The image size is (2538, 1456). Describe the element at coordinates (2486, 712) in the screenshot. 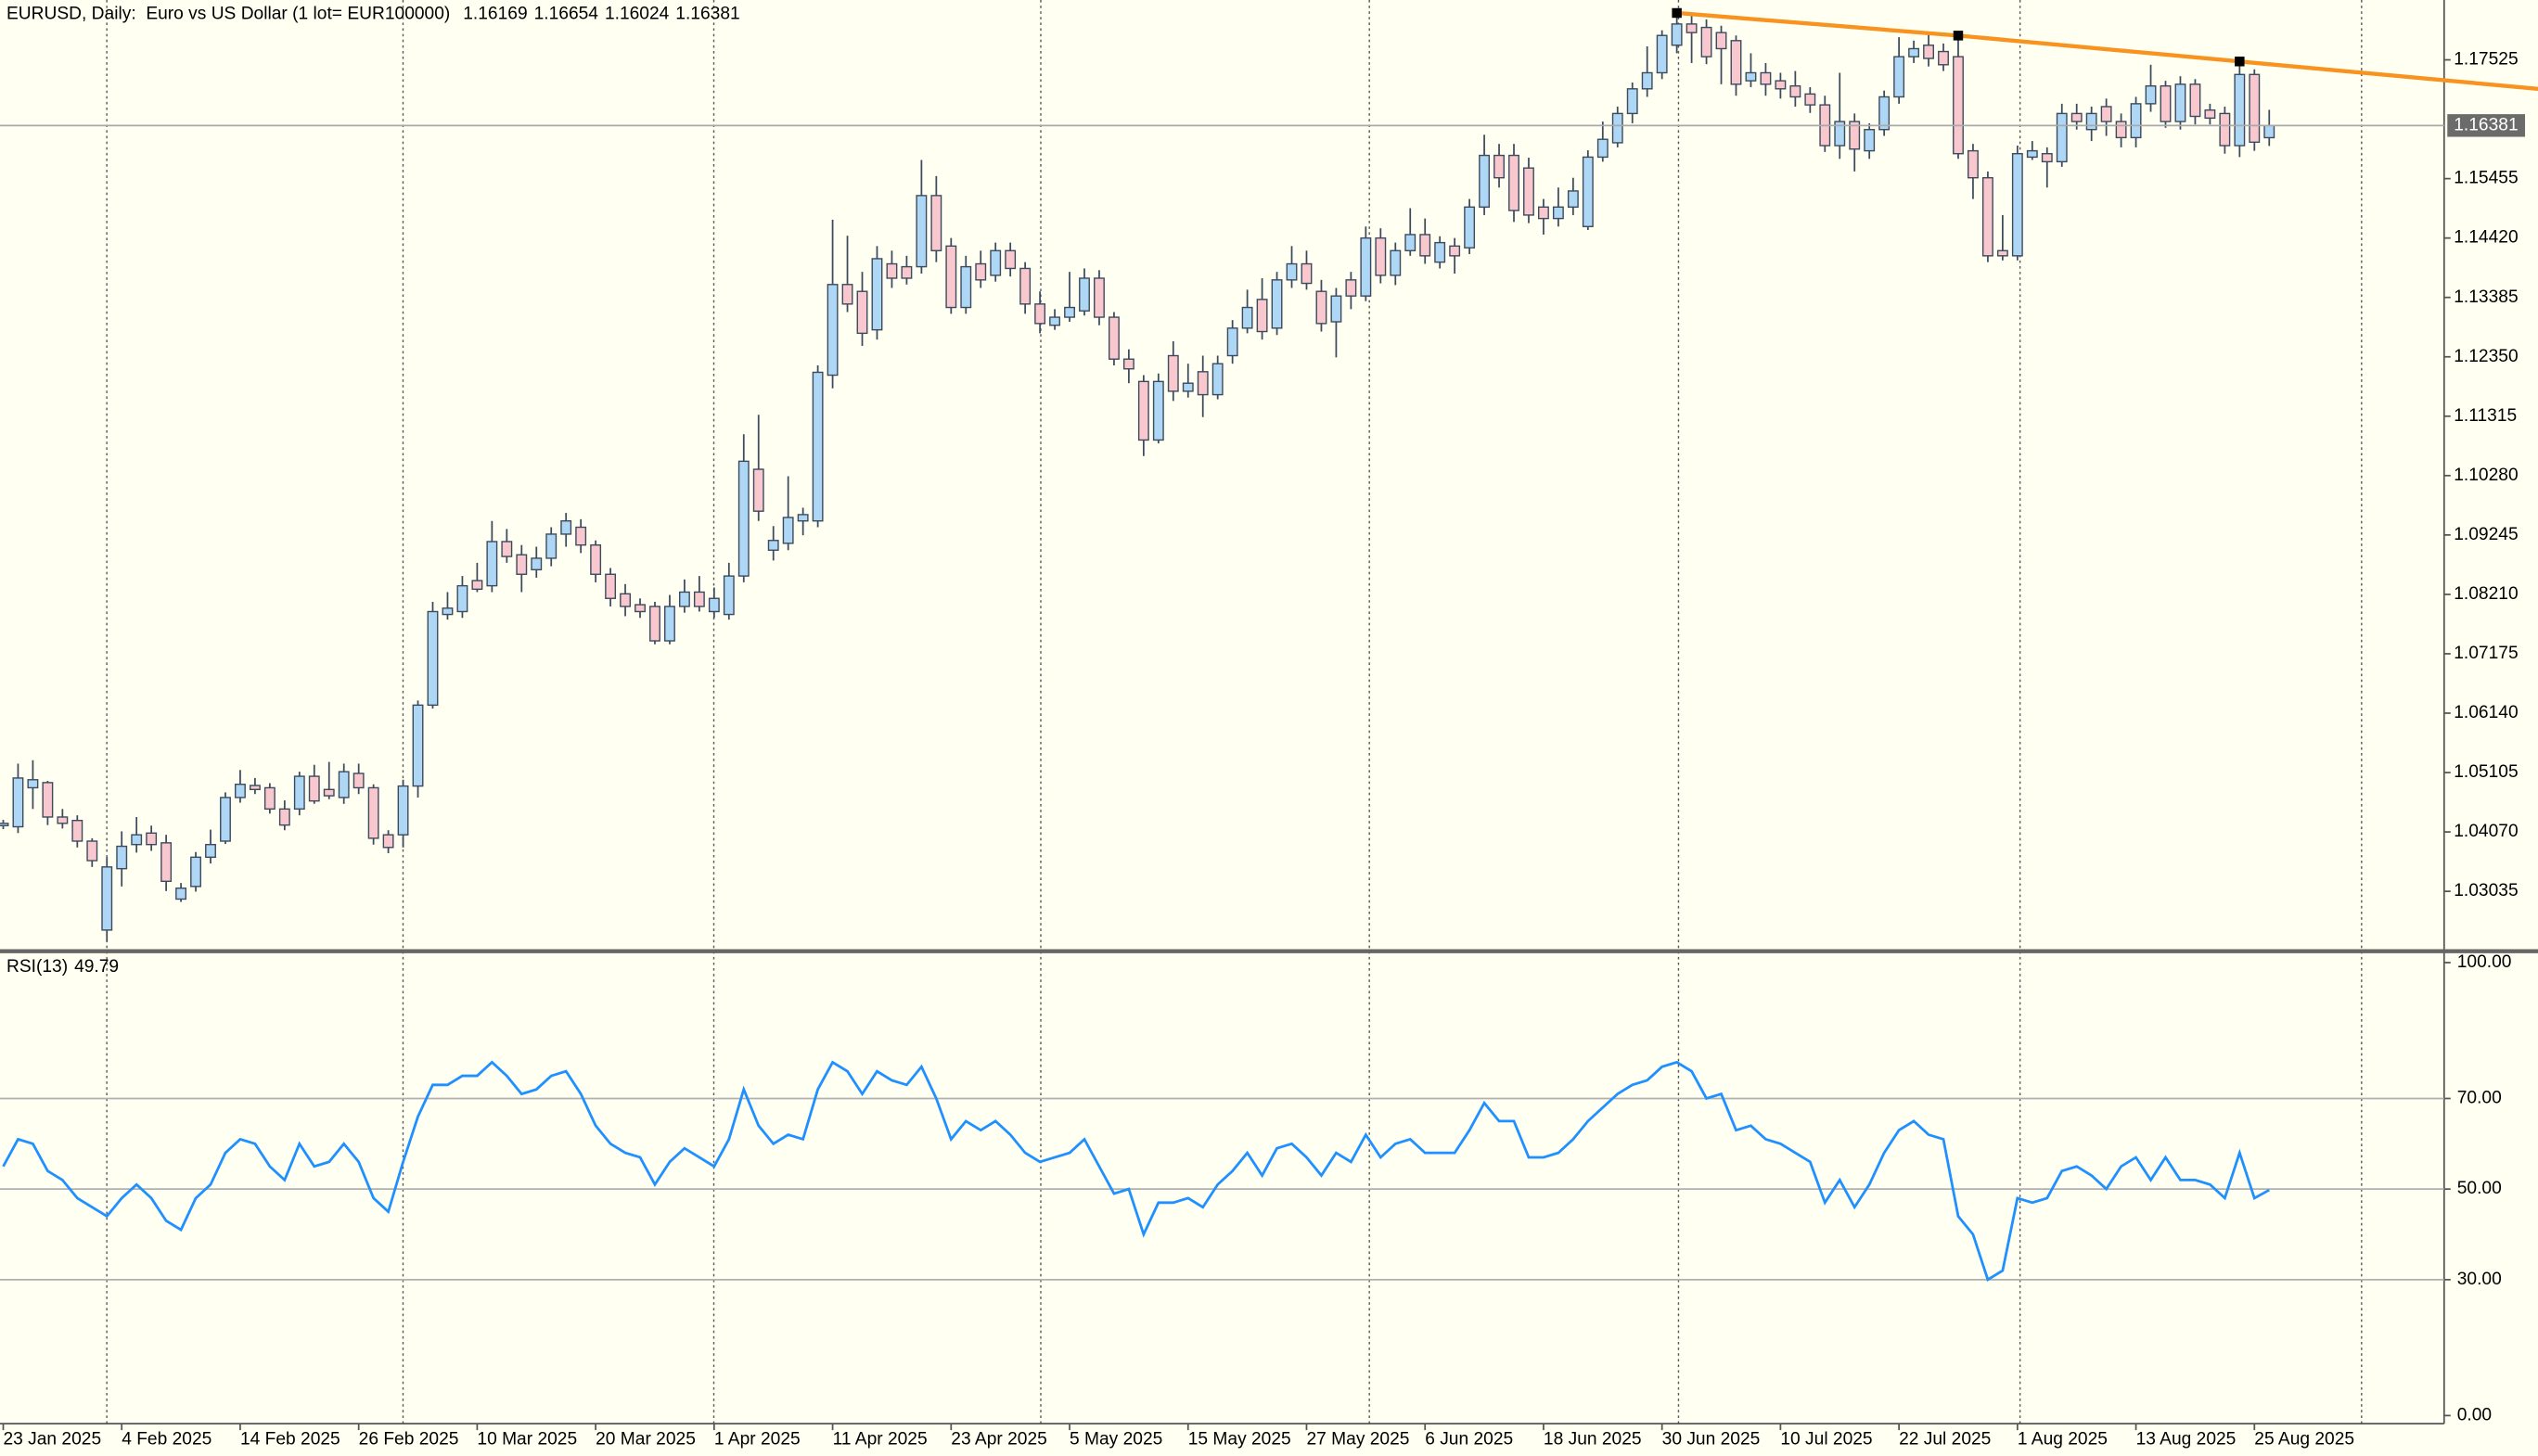

I see `y-tick-label: 1.06140` at that location.